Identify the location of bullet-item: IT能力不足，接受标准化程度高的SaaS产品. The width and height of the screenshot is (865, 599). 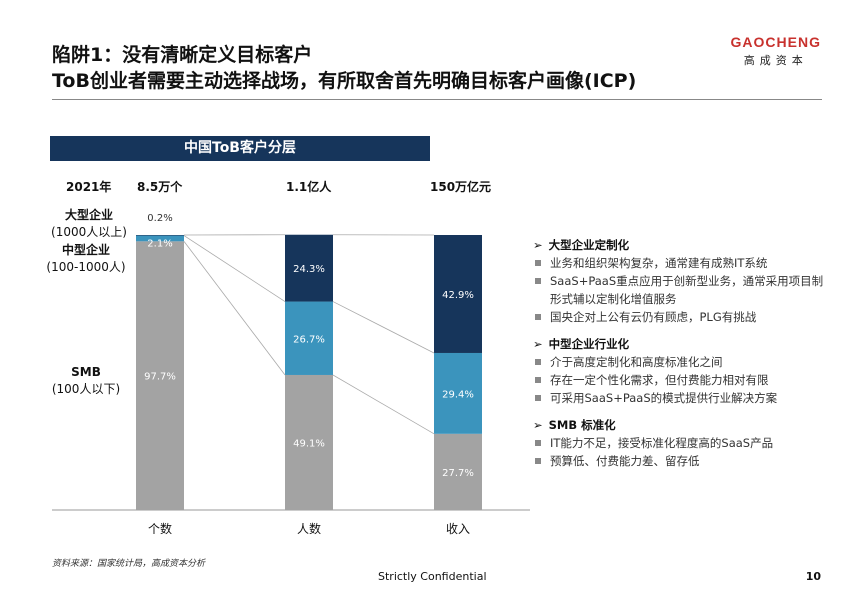
(683, 443).